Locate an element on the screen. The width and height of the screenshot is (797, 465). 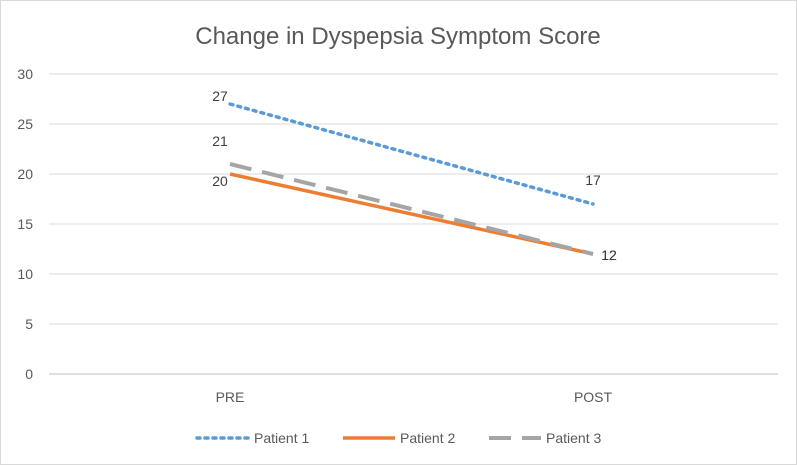
y-tick-label: 10 is located at coordinates (25, 274).